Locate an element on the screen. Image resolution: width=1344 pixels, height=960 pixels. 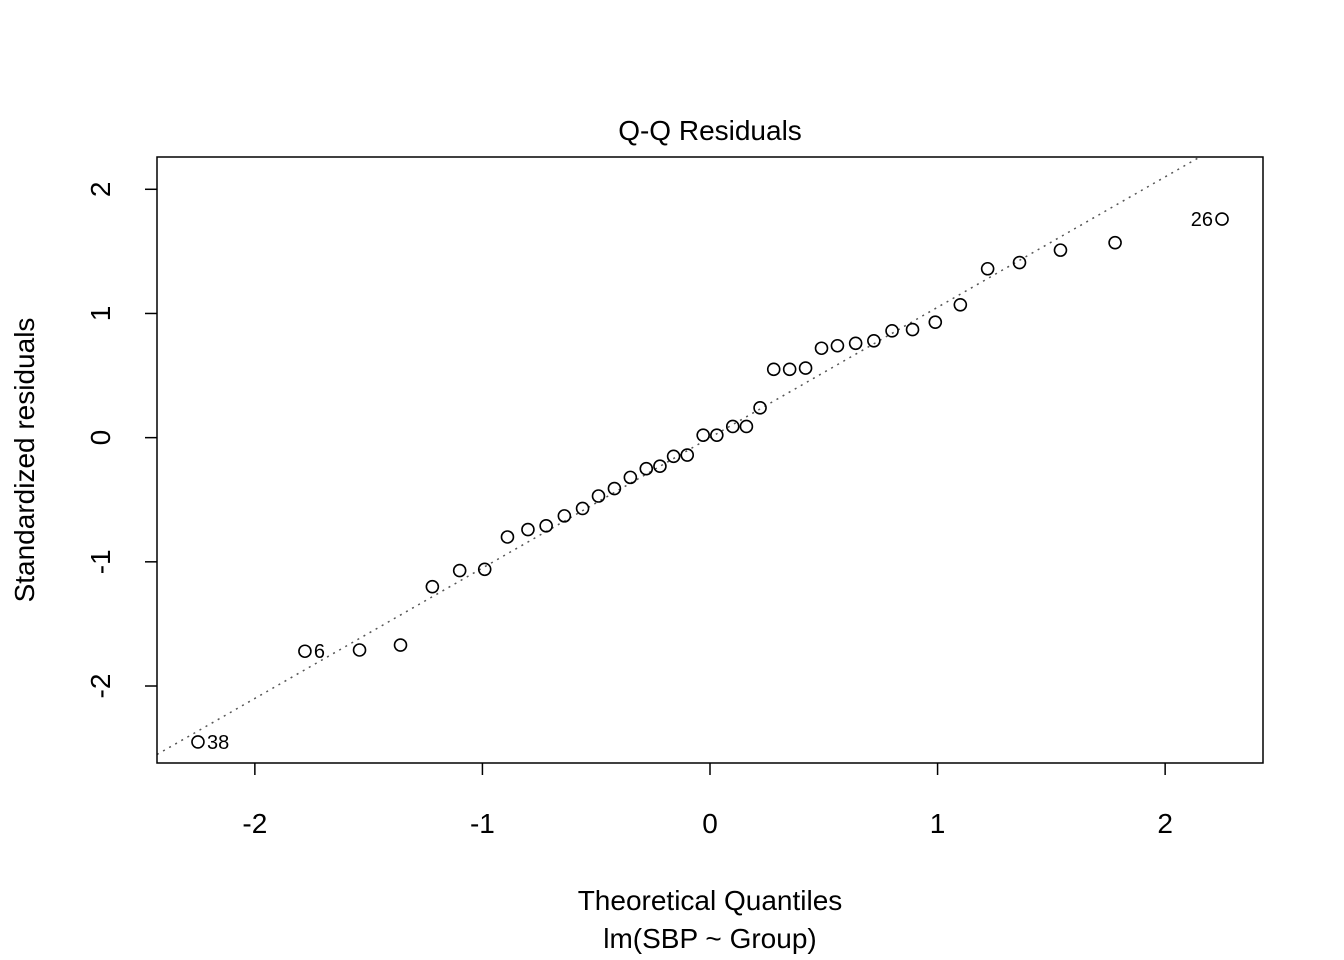
x-tick-label: 0 is located at coordinates (710, 823).